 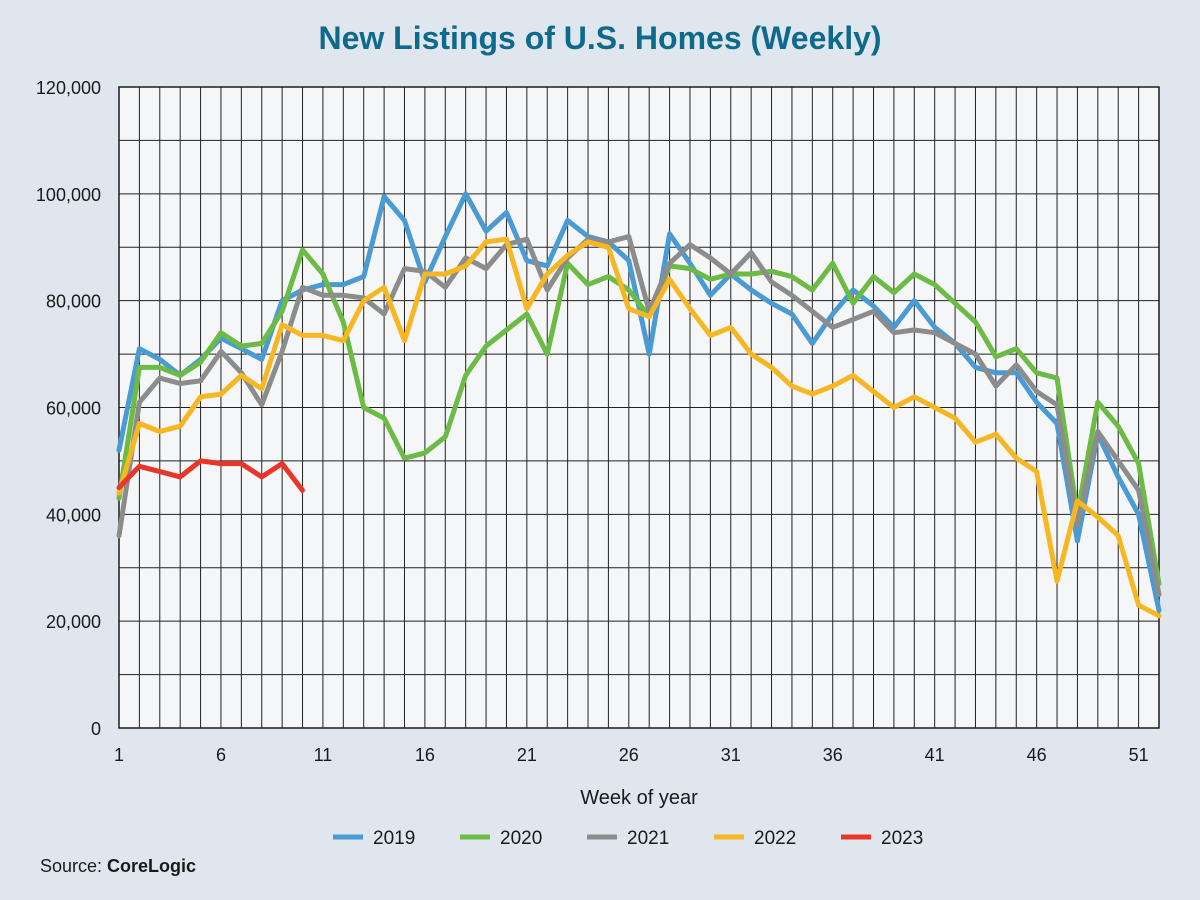 I want to click on x-tick-label: 36, so click(x=833, y=755).